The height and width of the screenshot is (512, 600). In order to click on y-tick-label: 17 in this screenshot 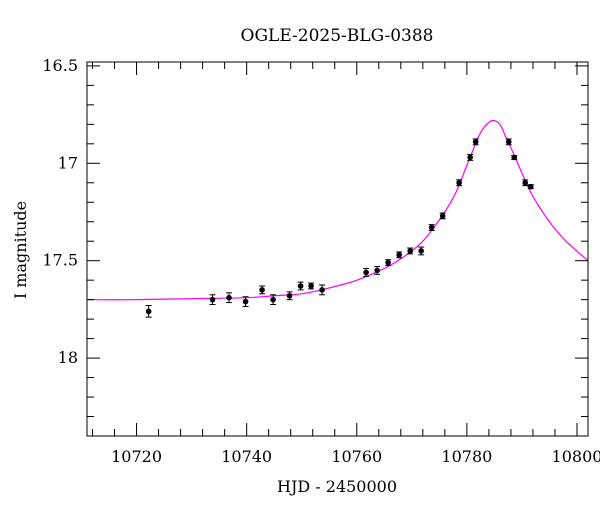, I will do `click(68, 162)`.